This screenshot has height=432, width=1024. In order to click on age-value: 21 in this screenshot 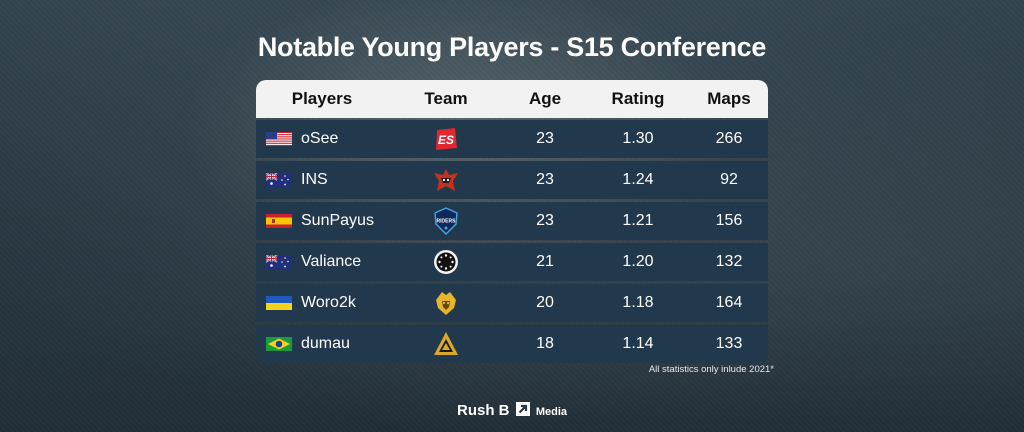, I will do `click(545, 261)`.